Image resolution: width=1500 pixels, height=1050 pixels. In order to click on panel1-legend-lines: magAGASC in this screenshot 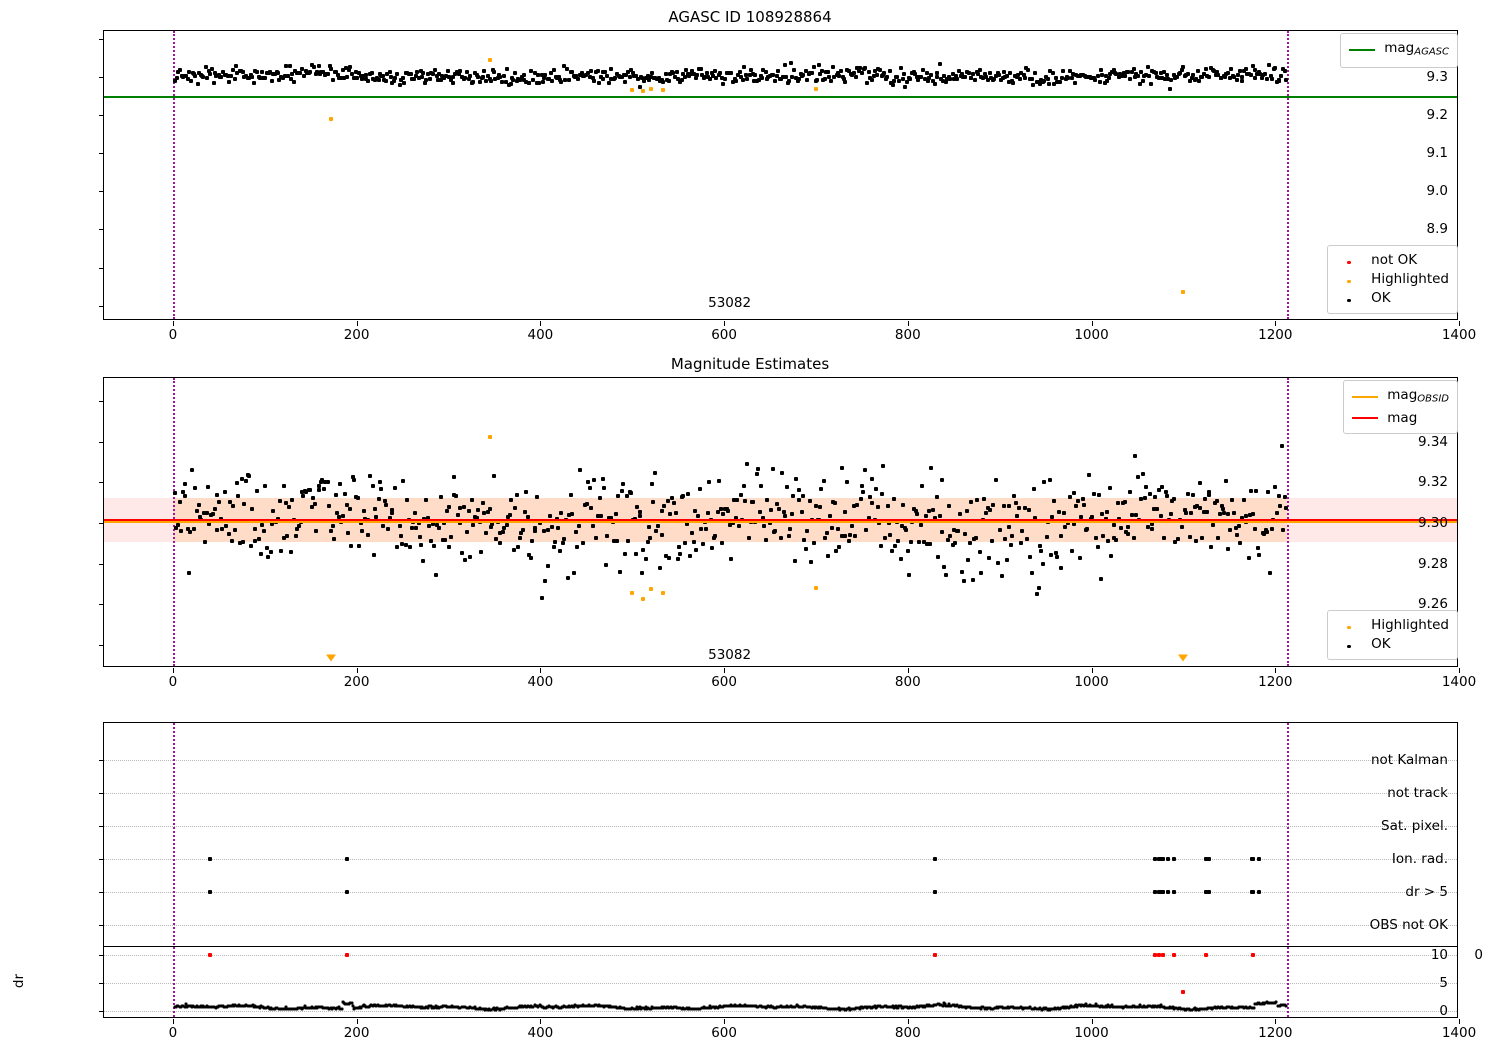, I will do `click(1399, 50)`.